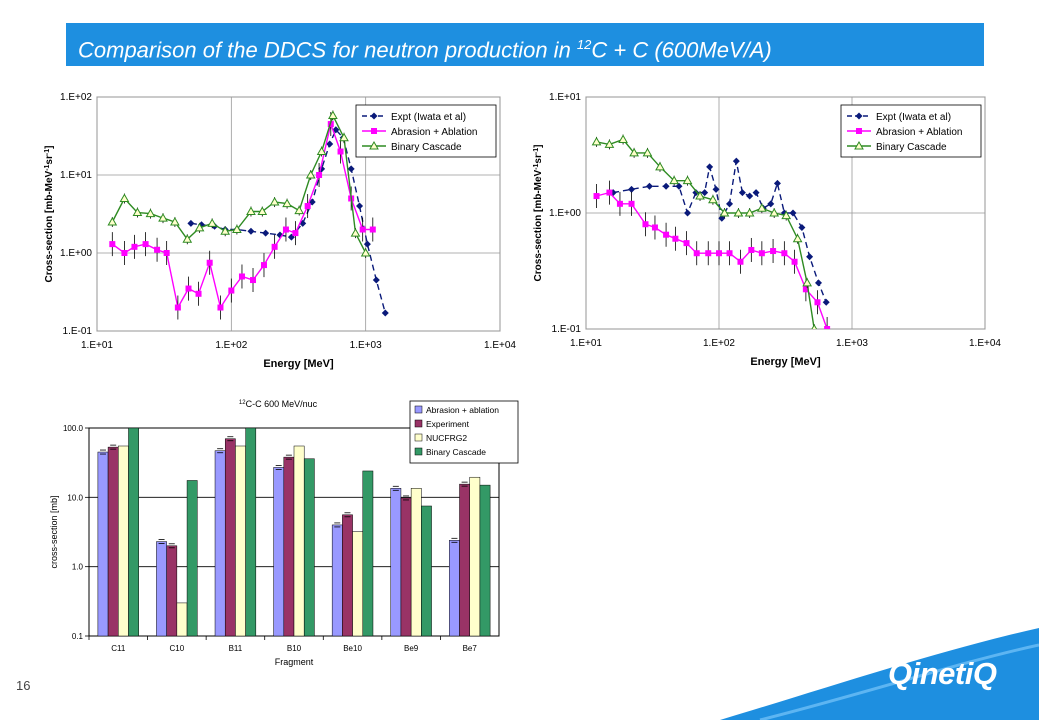 This screenshot has width=1039, height=720. I want to click on x-tick-label: 1.E+02, so click(719, 343).